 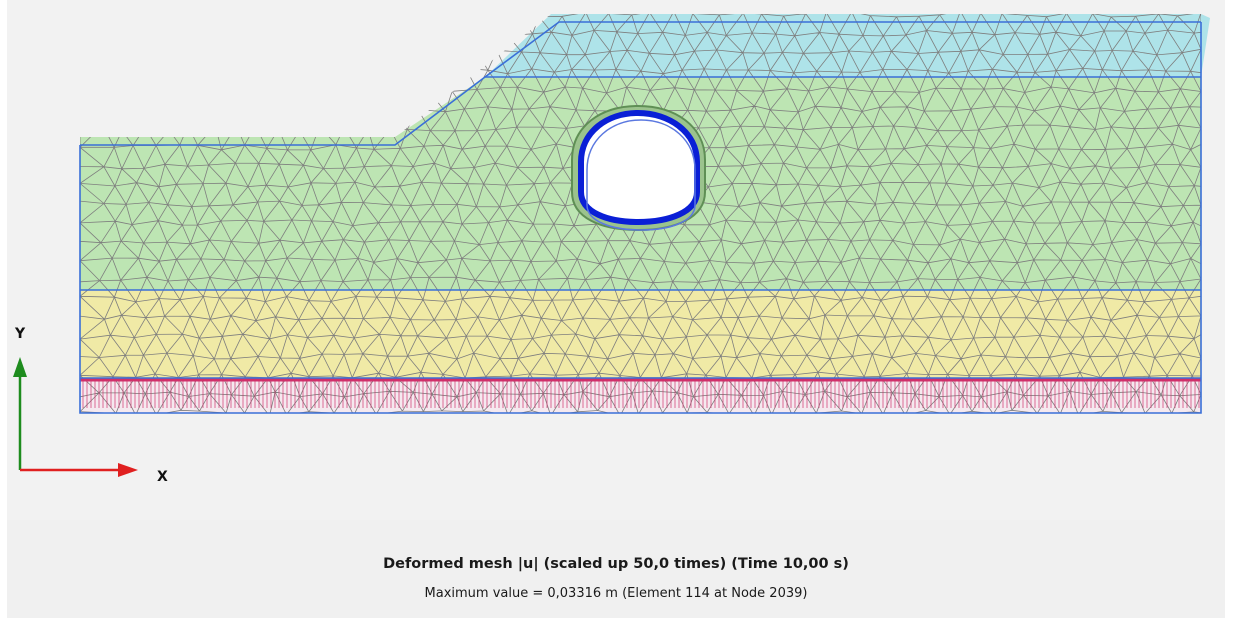 I want to click on tunnel-lining-original, so click(x=641, y=175).